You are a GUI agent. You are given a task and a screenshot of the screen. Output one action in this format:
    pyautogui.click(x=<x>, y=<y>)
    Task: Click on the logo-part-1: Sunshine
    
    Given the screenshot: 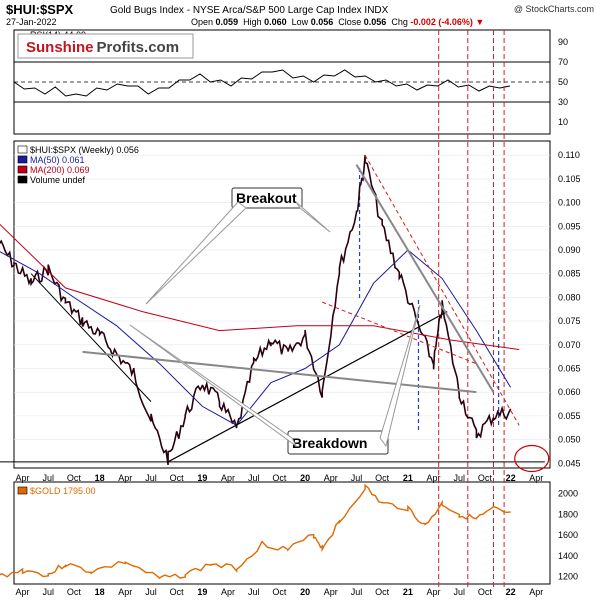 What is the action you would take?
    pyautogui.click(x=60, y=47)
    